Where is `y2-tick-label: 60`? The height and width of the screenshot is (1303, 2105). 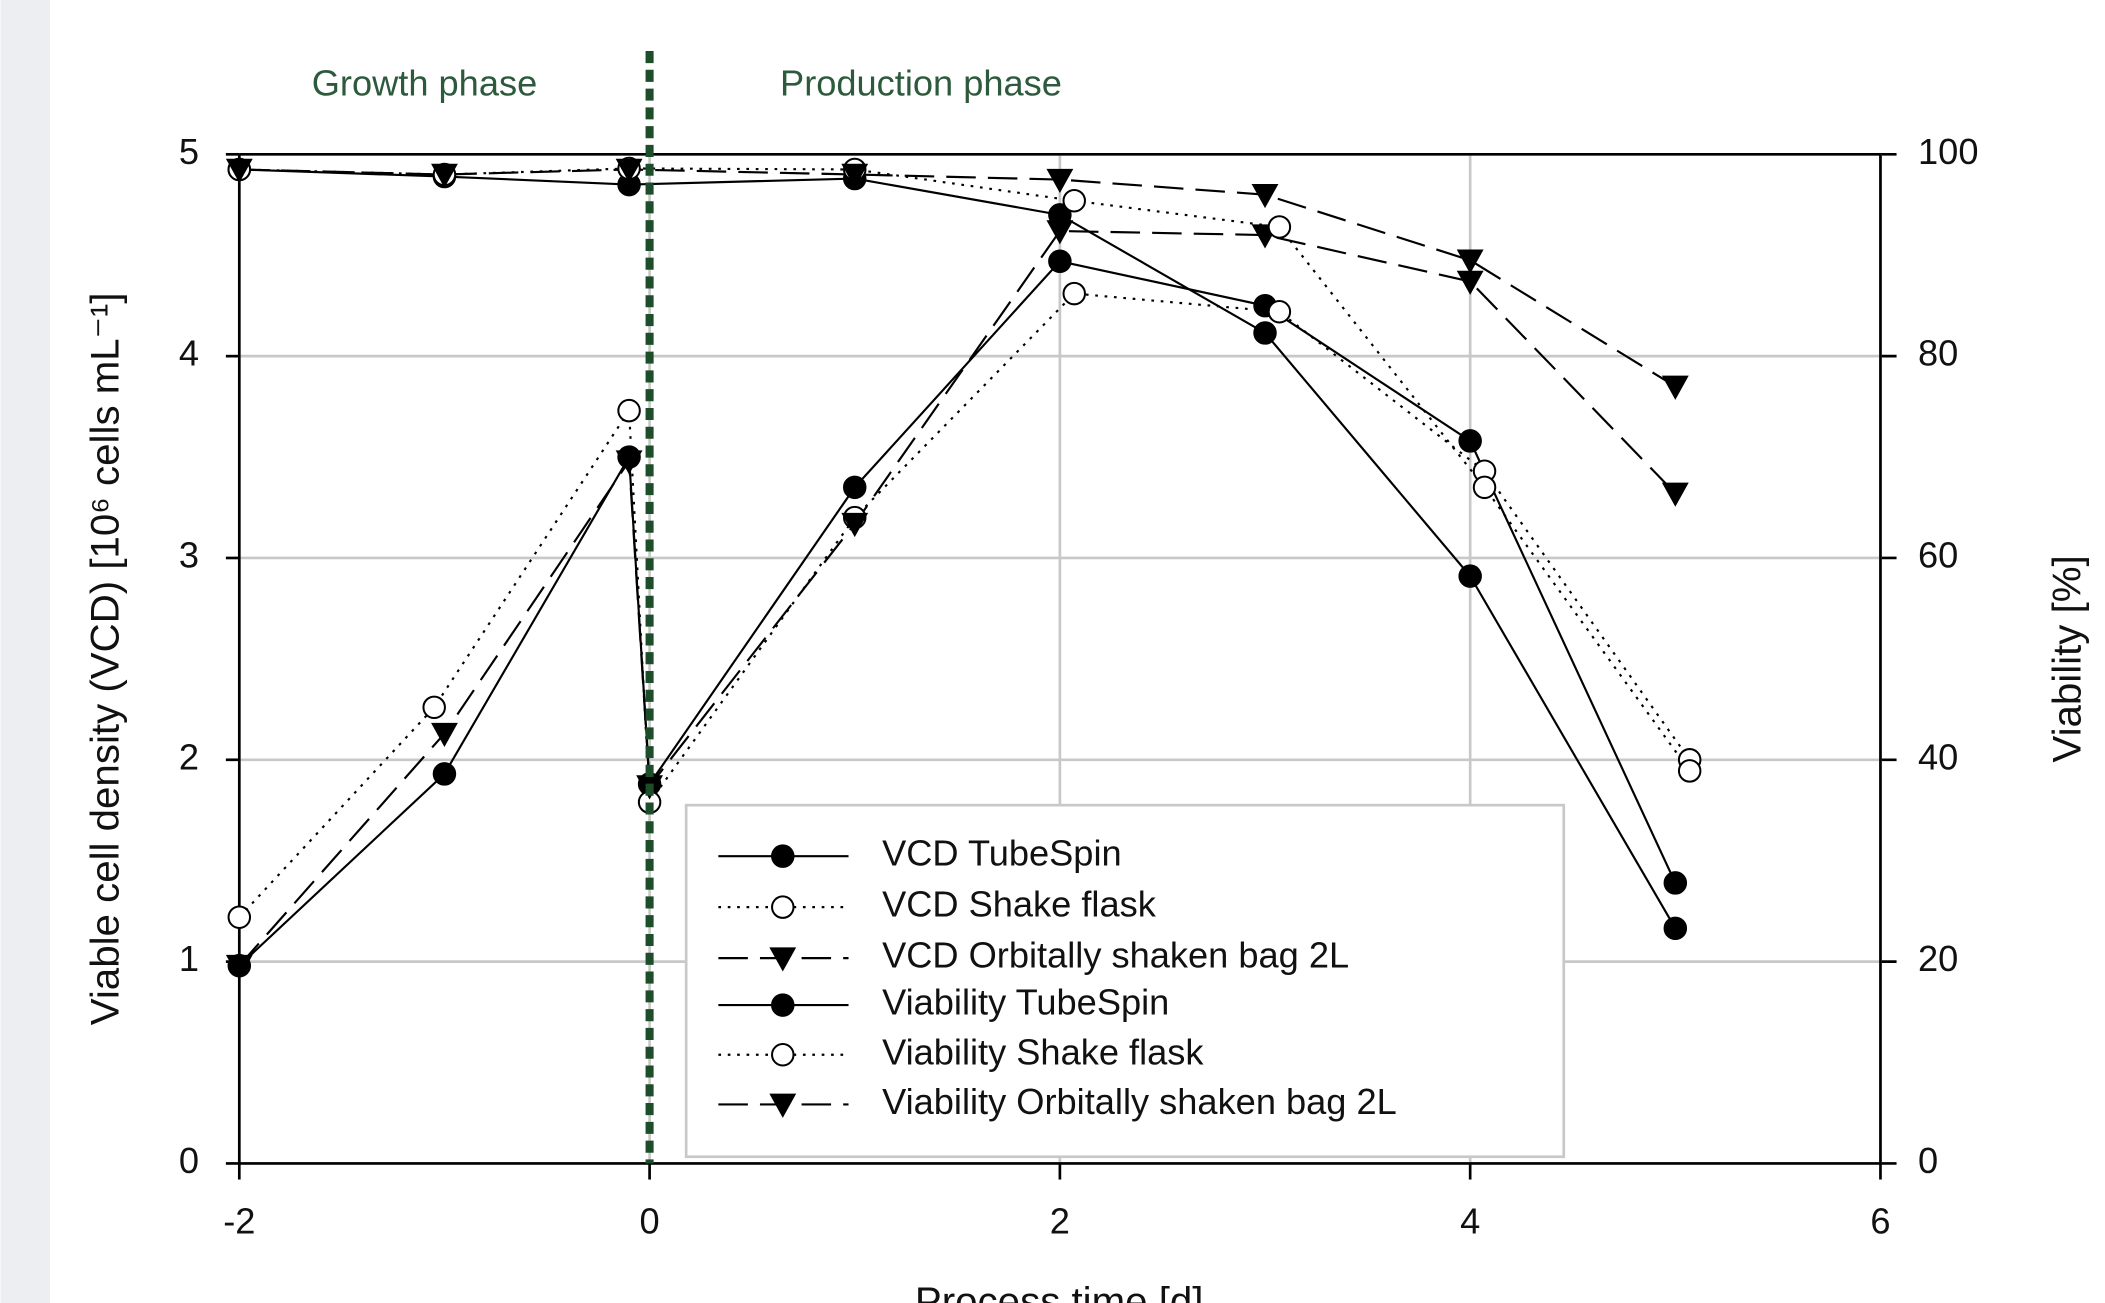
y2-tick-label: 60 is located at coordinates (1938, 555).